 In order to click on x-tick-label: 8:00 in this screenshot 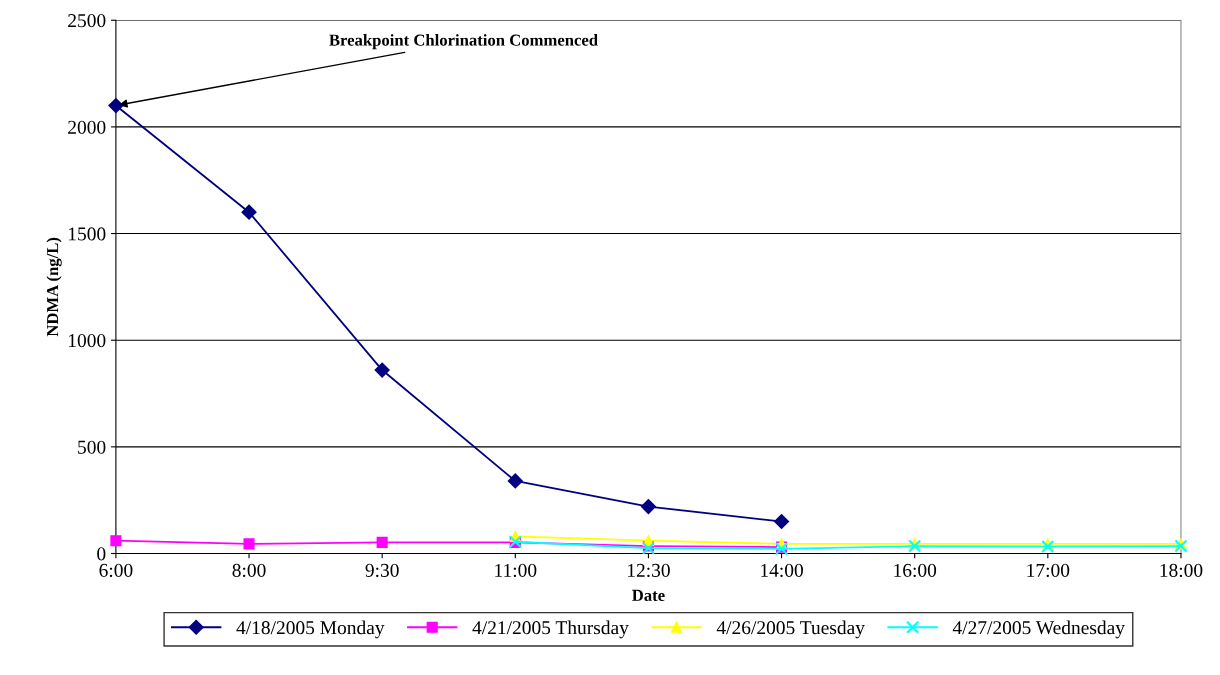, I will do `click(249, 570)`.